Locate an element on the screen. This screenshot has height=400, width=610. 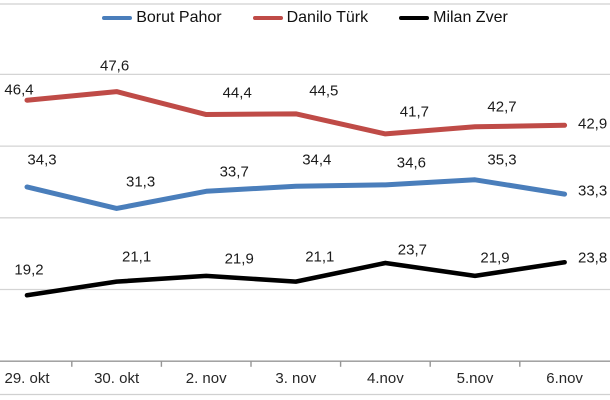
data-label: 34,4 is located at coordinates (317, 160).